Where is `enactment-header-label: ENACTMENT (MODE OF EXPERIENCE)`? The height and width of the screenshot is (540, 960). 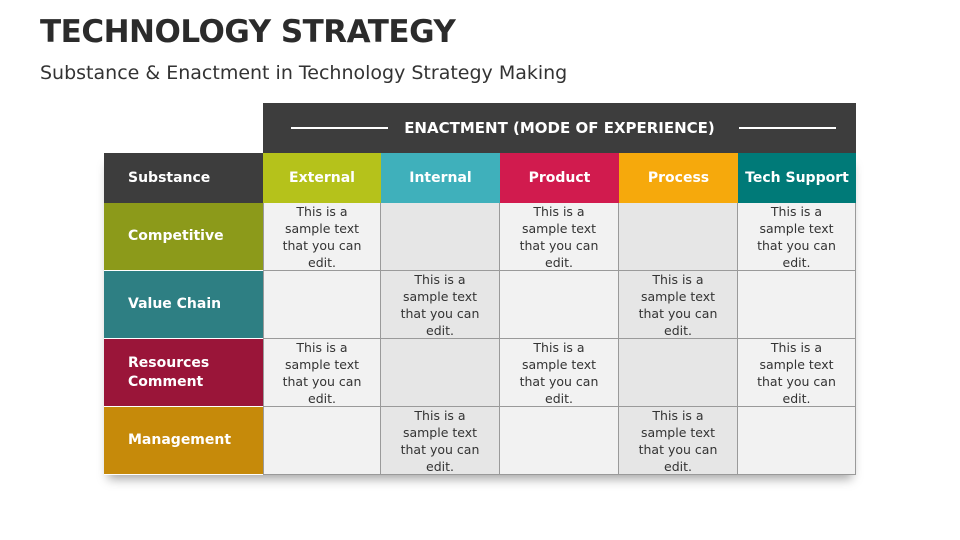
enactment-header-label: ENACTMENT (MODE OF EXPERIENCE) is located at coordinates (559, 128).